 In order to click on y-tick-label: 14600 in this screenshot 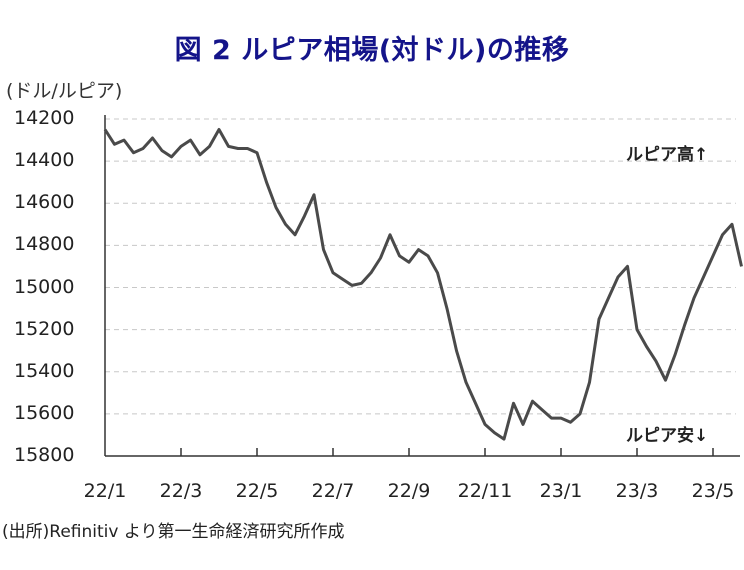, I will do `click(44, 202)`.